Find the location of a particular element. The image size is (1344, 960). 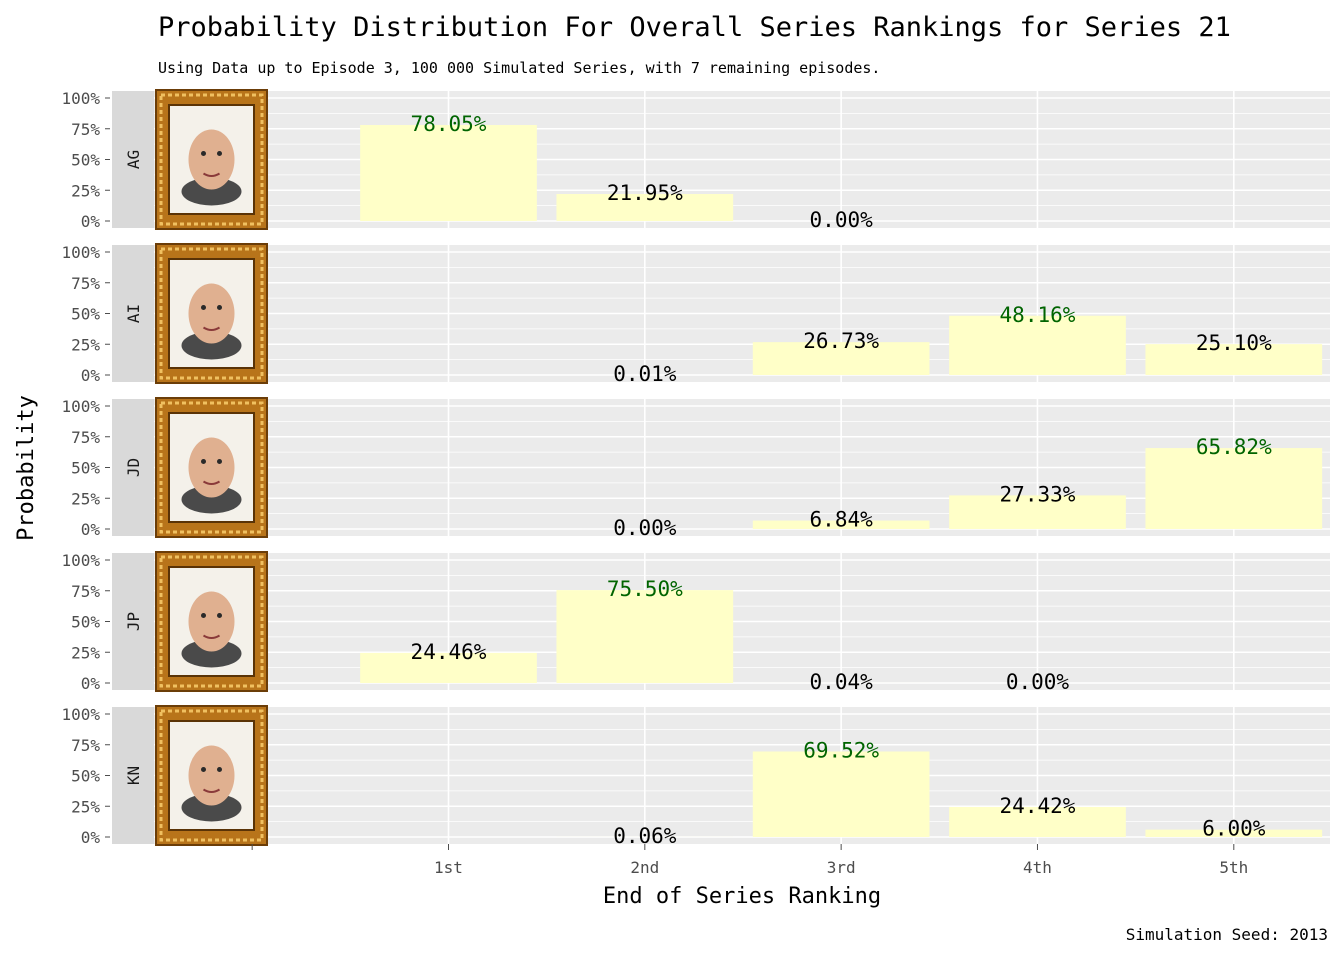

panel-jp: 0% 25% 50% 75% 100% JP 24.46% 75.50% 0.04% 0.00% is located at coordinates (695, 622).